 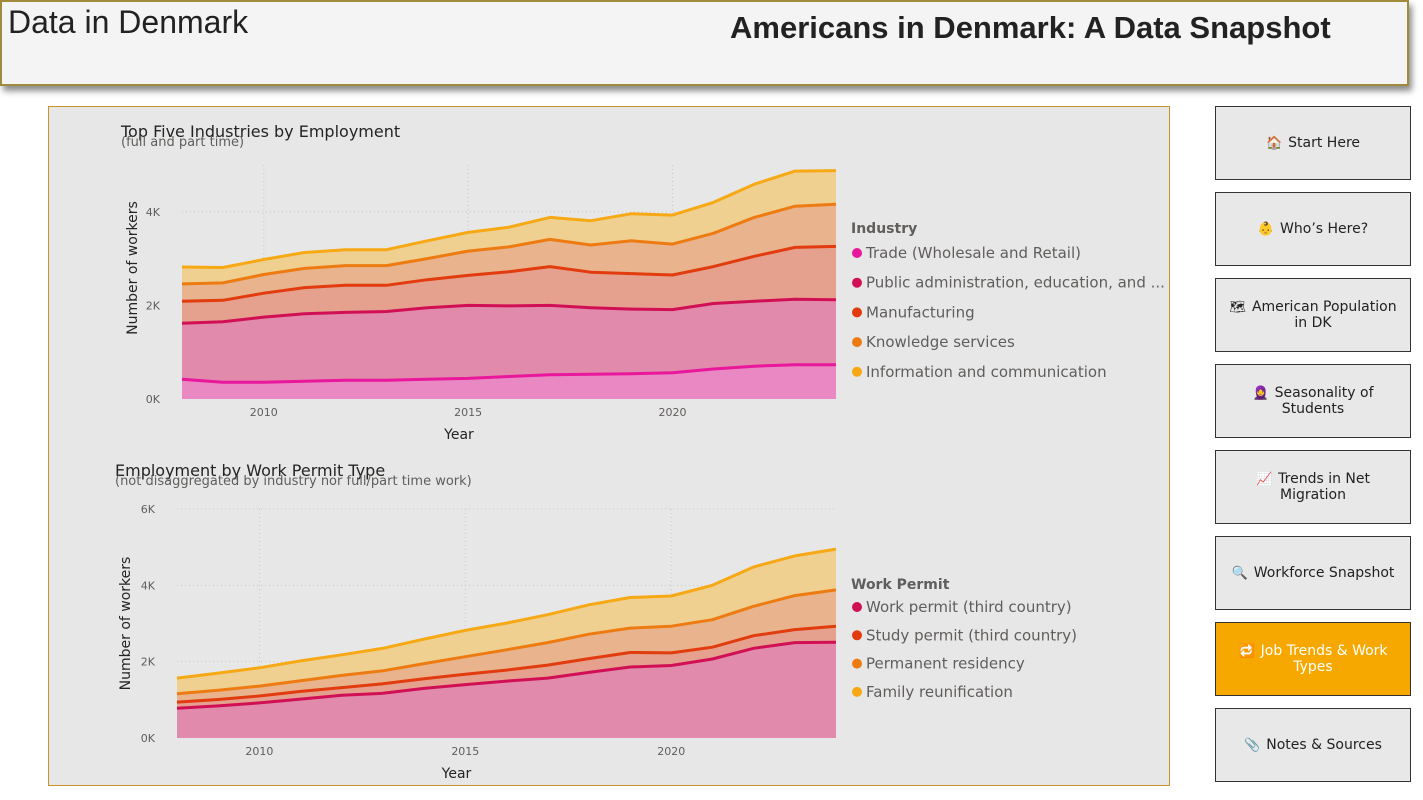 What do you see at coordinates (1274, 143) in the screenshot?
I see `house-icon: 🏠` at bounding box center [1274, 143].